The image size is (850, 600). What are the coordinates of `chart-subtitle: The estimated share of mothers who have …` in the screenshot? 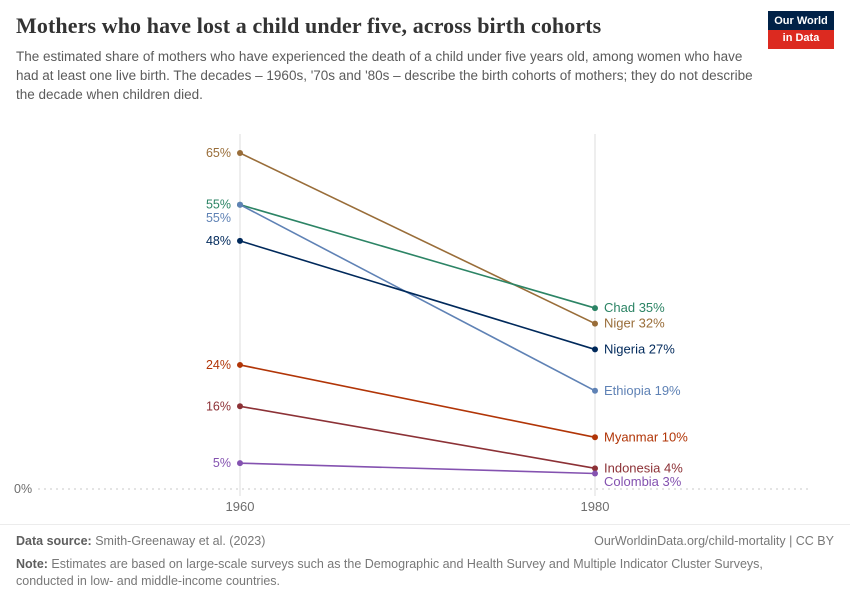 It's located at (384, 76).